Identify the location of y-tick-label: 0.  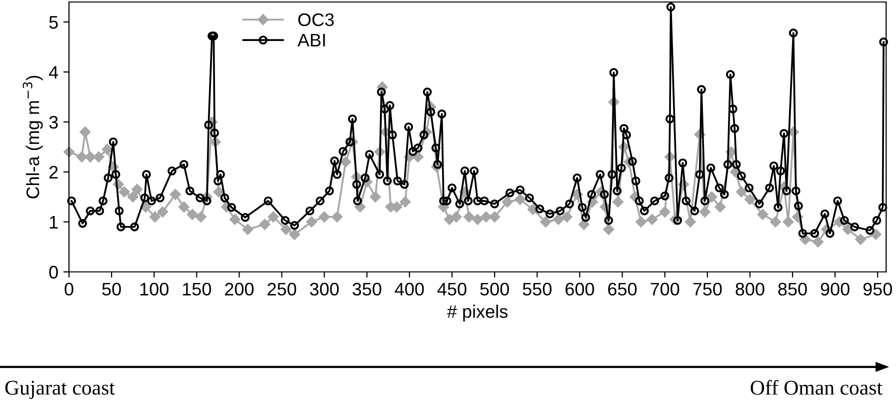
(53, 272).